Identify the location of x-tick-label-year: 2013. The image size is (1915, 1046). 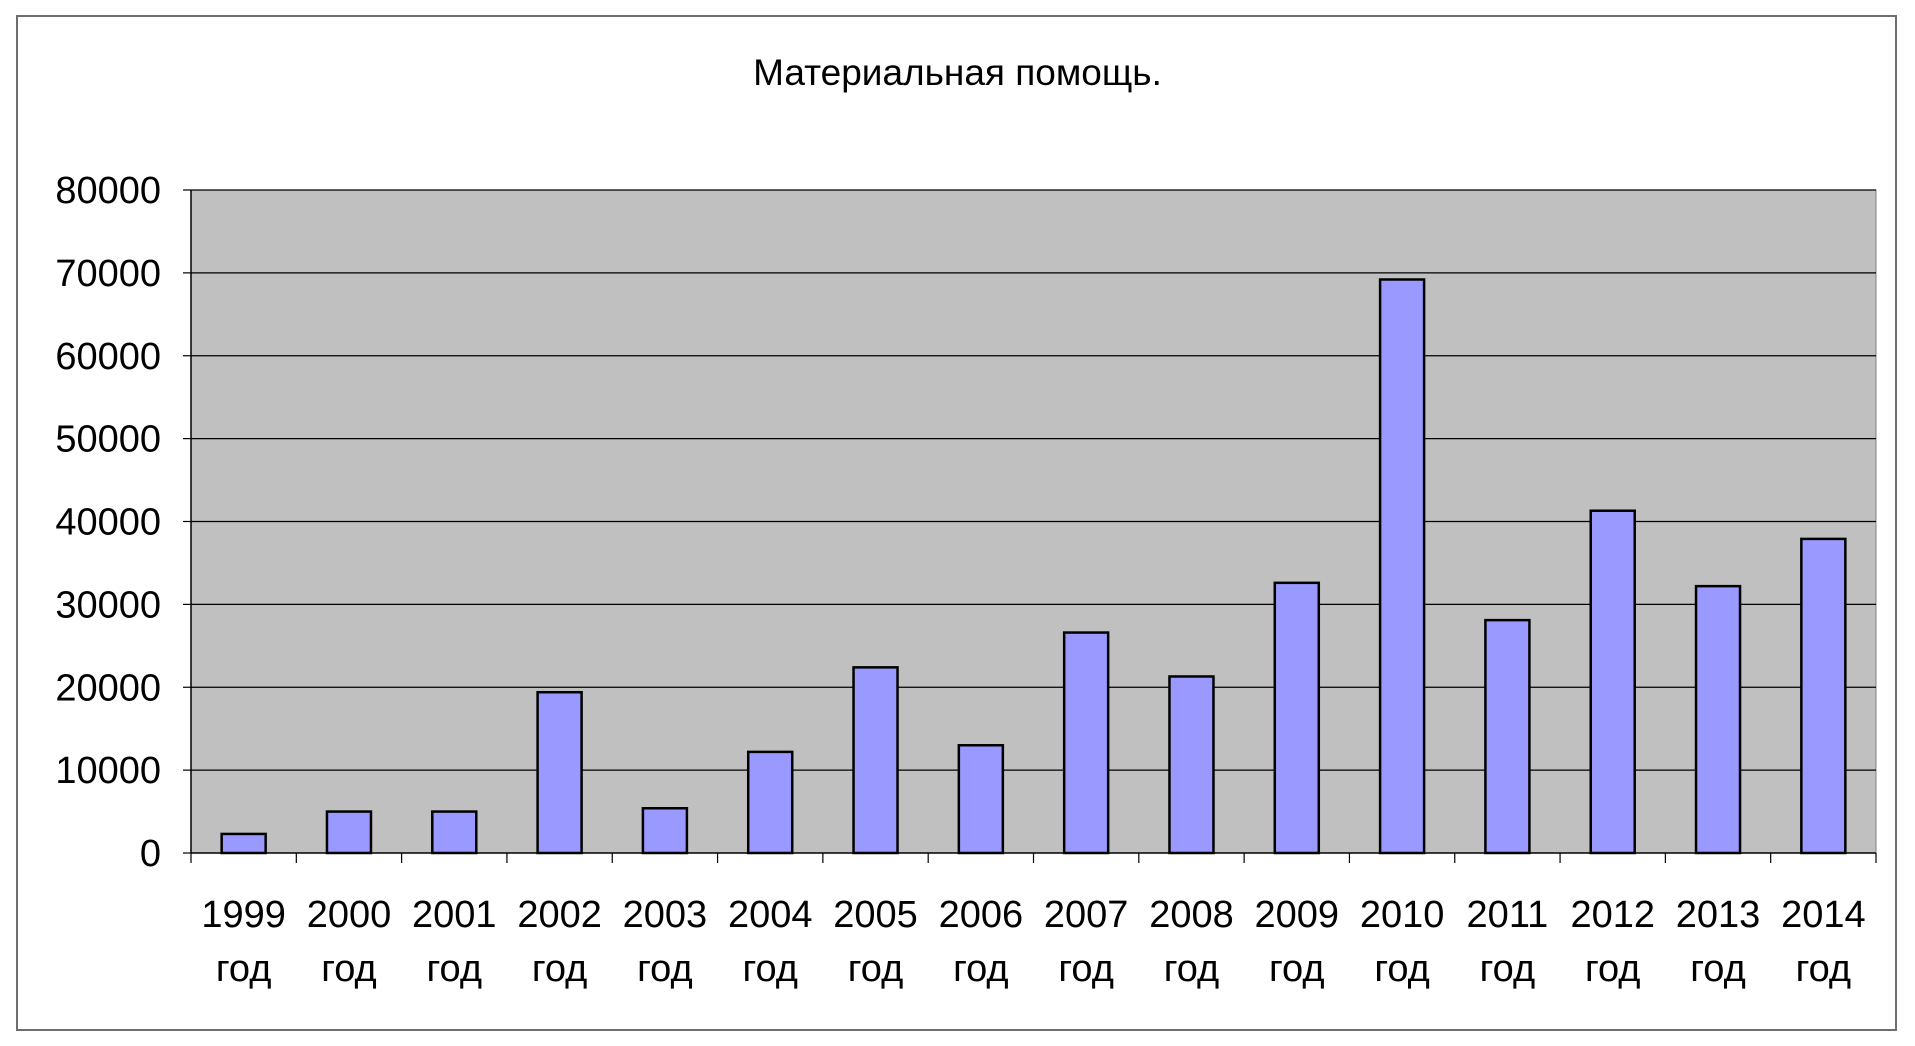
(1718, 915).